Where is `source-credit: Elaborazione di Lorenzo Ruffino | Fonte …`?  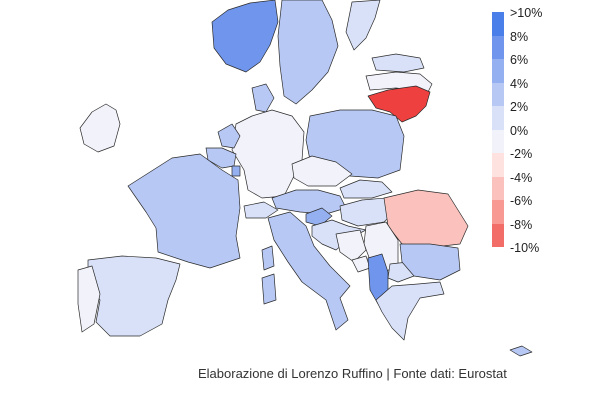 source-credit: Elaborazione di Lorenzo Ruffino | Fonte … is located at coordinates (352, 373).